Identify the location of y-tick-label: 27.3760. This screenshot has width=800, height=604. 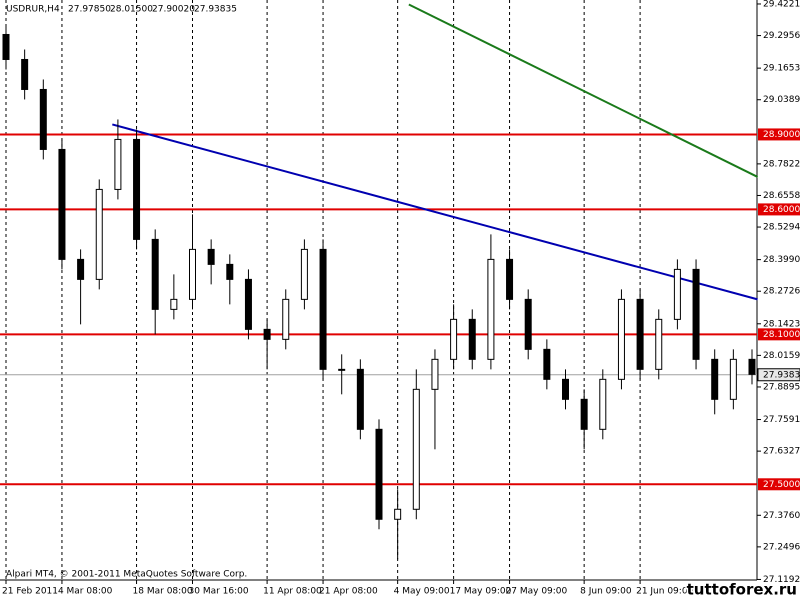
(781, 516).